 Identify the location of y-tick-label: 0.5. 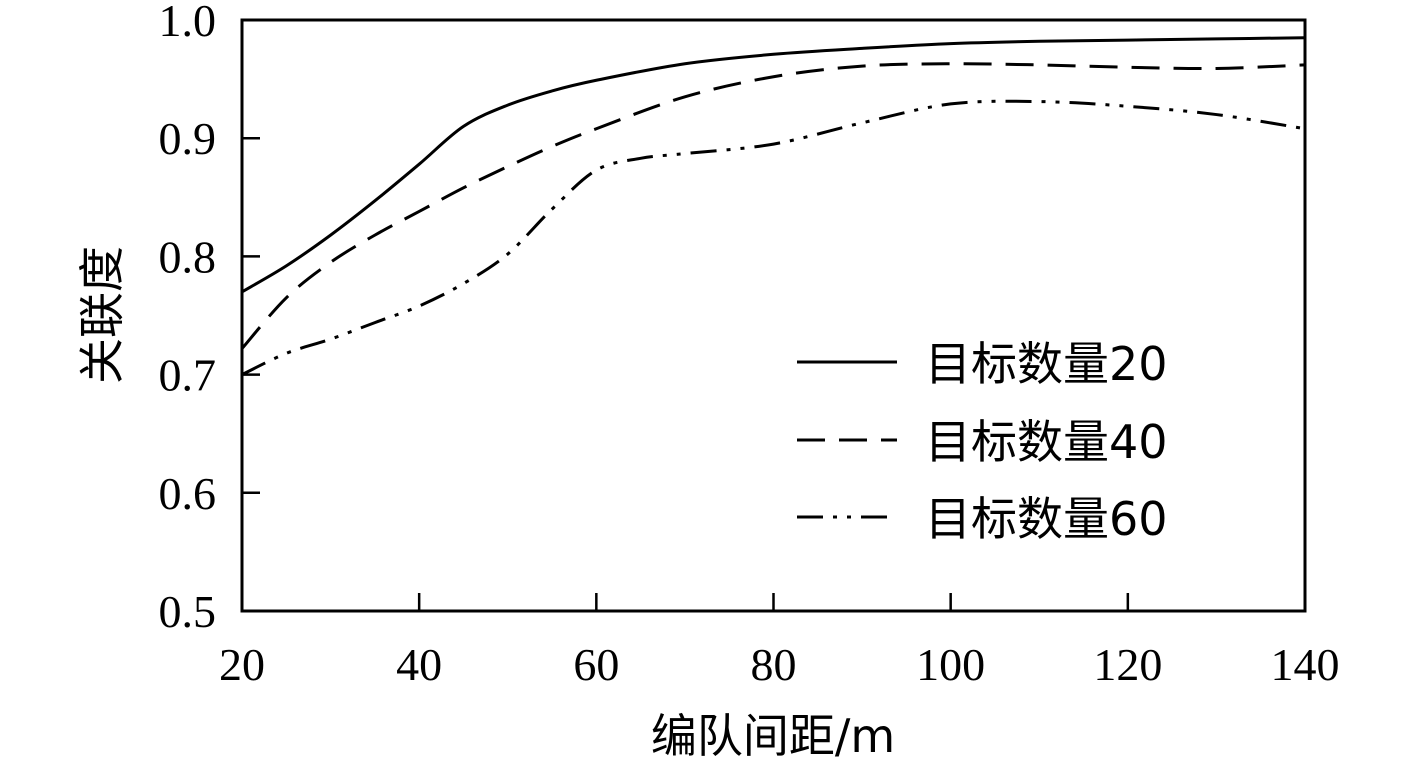
(188, 611).